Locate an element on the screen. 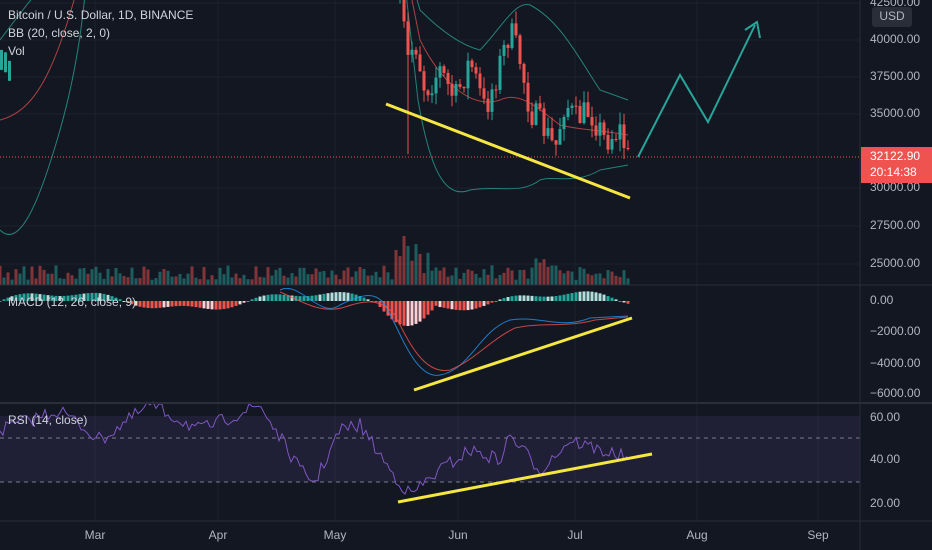 This screenshot has height=550, width=932. trendline is located at coordinates (525, 478).